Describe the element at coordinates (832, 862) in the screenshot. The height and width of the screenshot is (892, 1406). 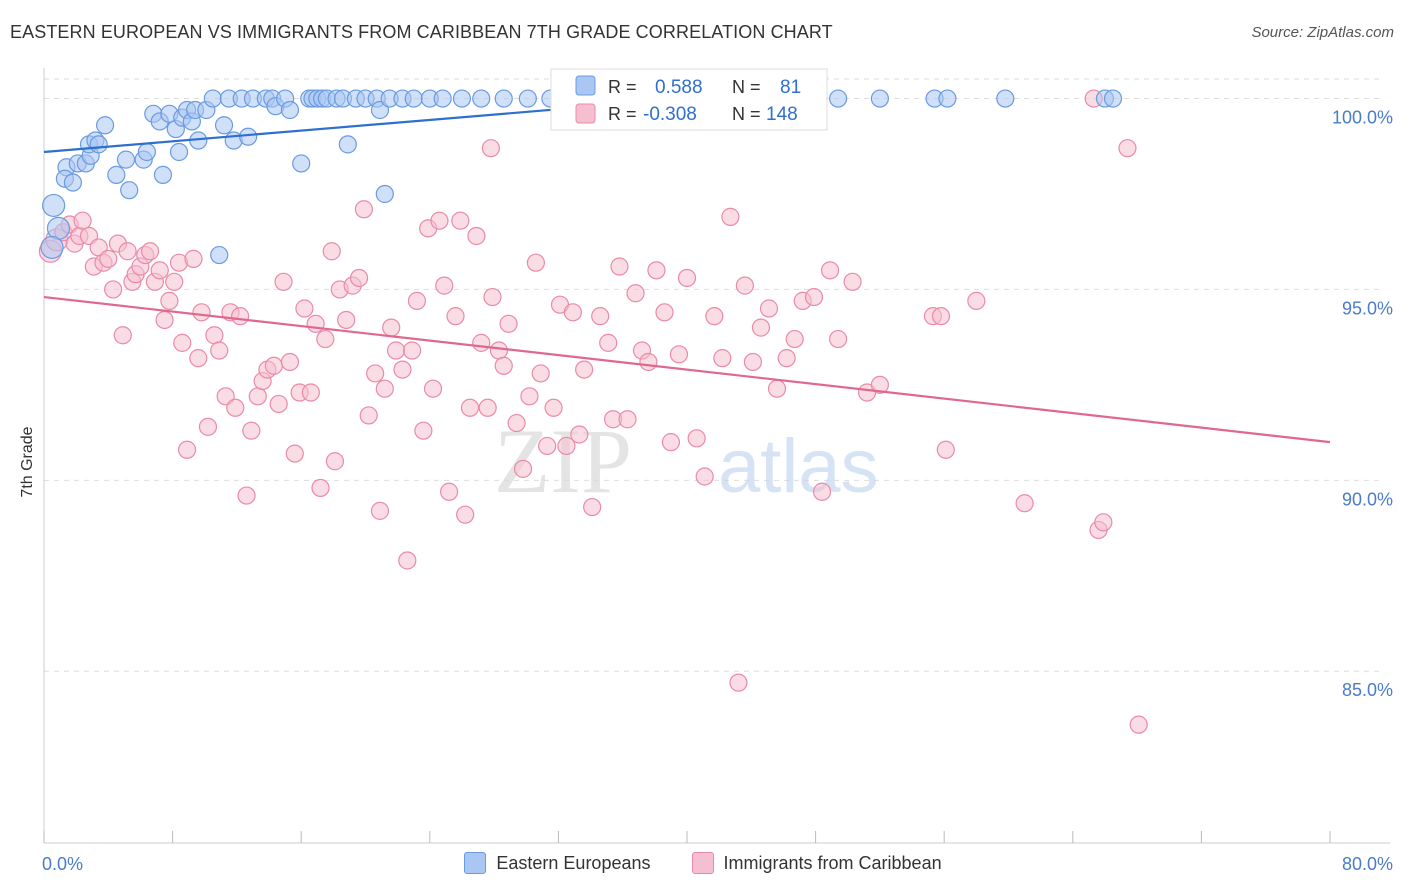
I see `legend-label-immigrants-from-caribbean: Immigrants from Caribbean` at that location.